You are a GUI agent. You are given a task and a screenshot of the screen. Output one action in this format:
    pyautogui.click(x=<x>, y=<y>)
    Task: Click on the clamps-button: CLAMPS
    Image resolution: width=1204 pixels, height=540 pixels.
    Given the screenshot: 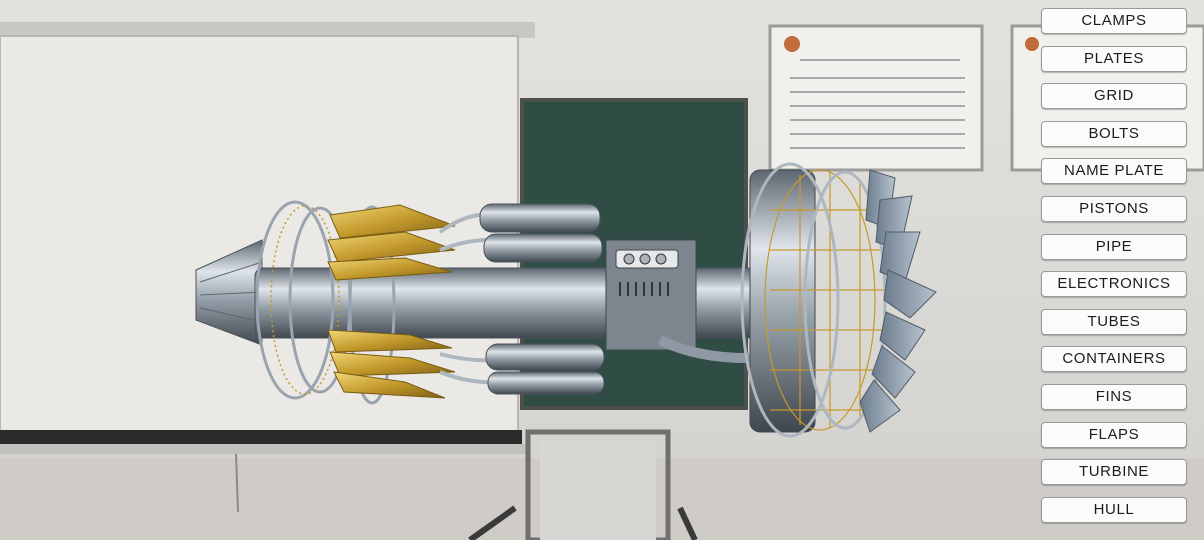 What is the action you would take?
    pyautogui.click(x=1114, y=21)
    